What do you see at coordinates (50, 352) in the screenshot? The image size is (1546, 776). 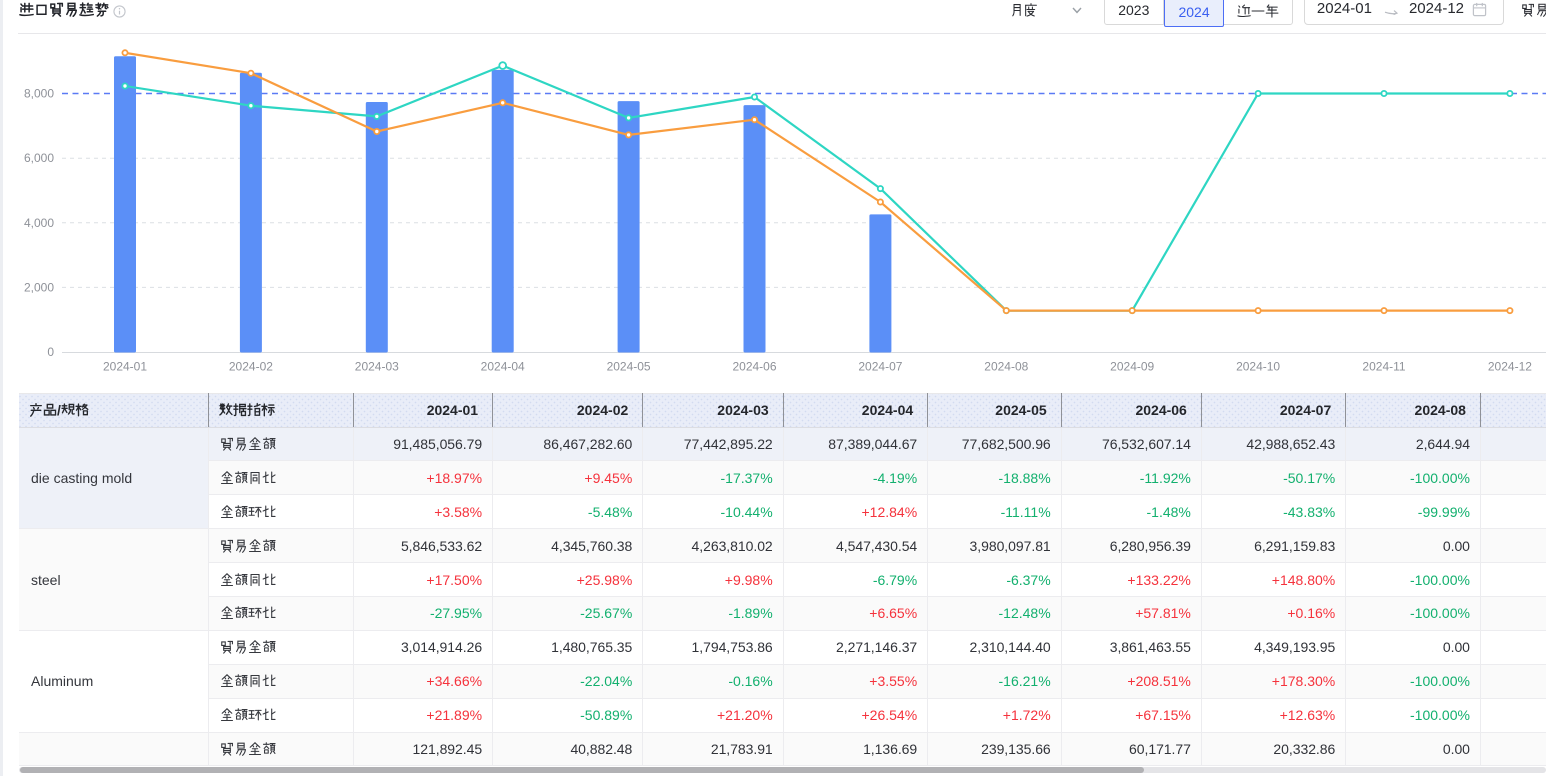 I see `svg-text: 0` at bounding box center [50, 352].